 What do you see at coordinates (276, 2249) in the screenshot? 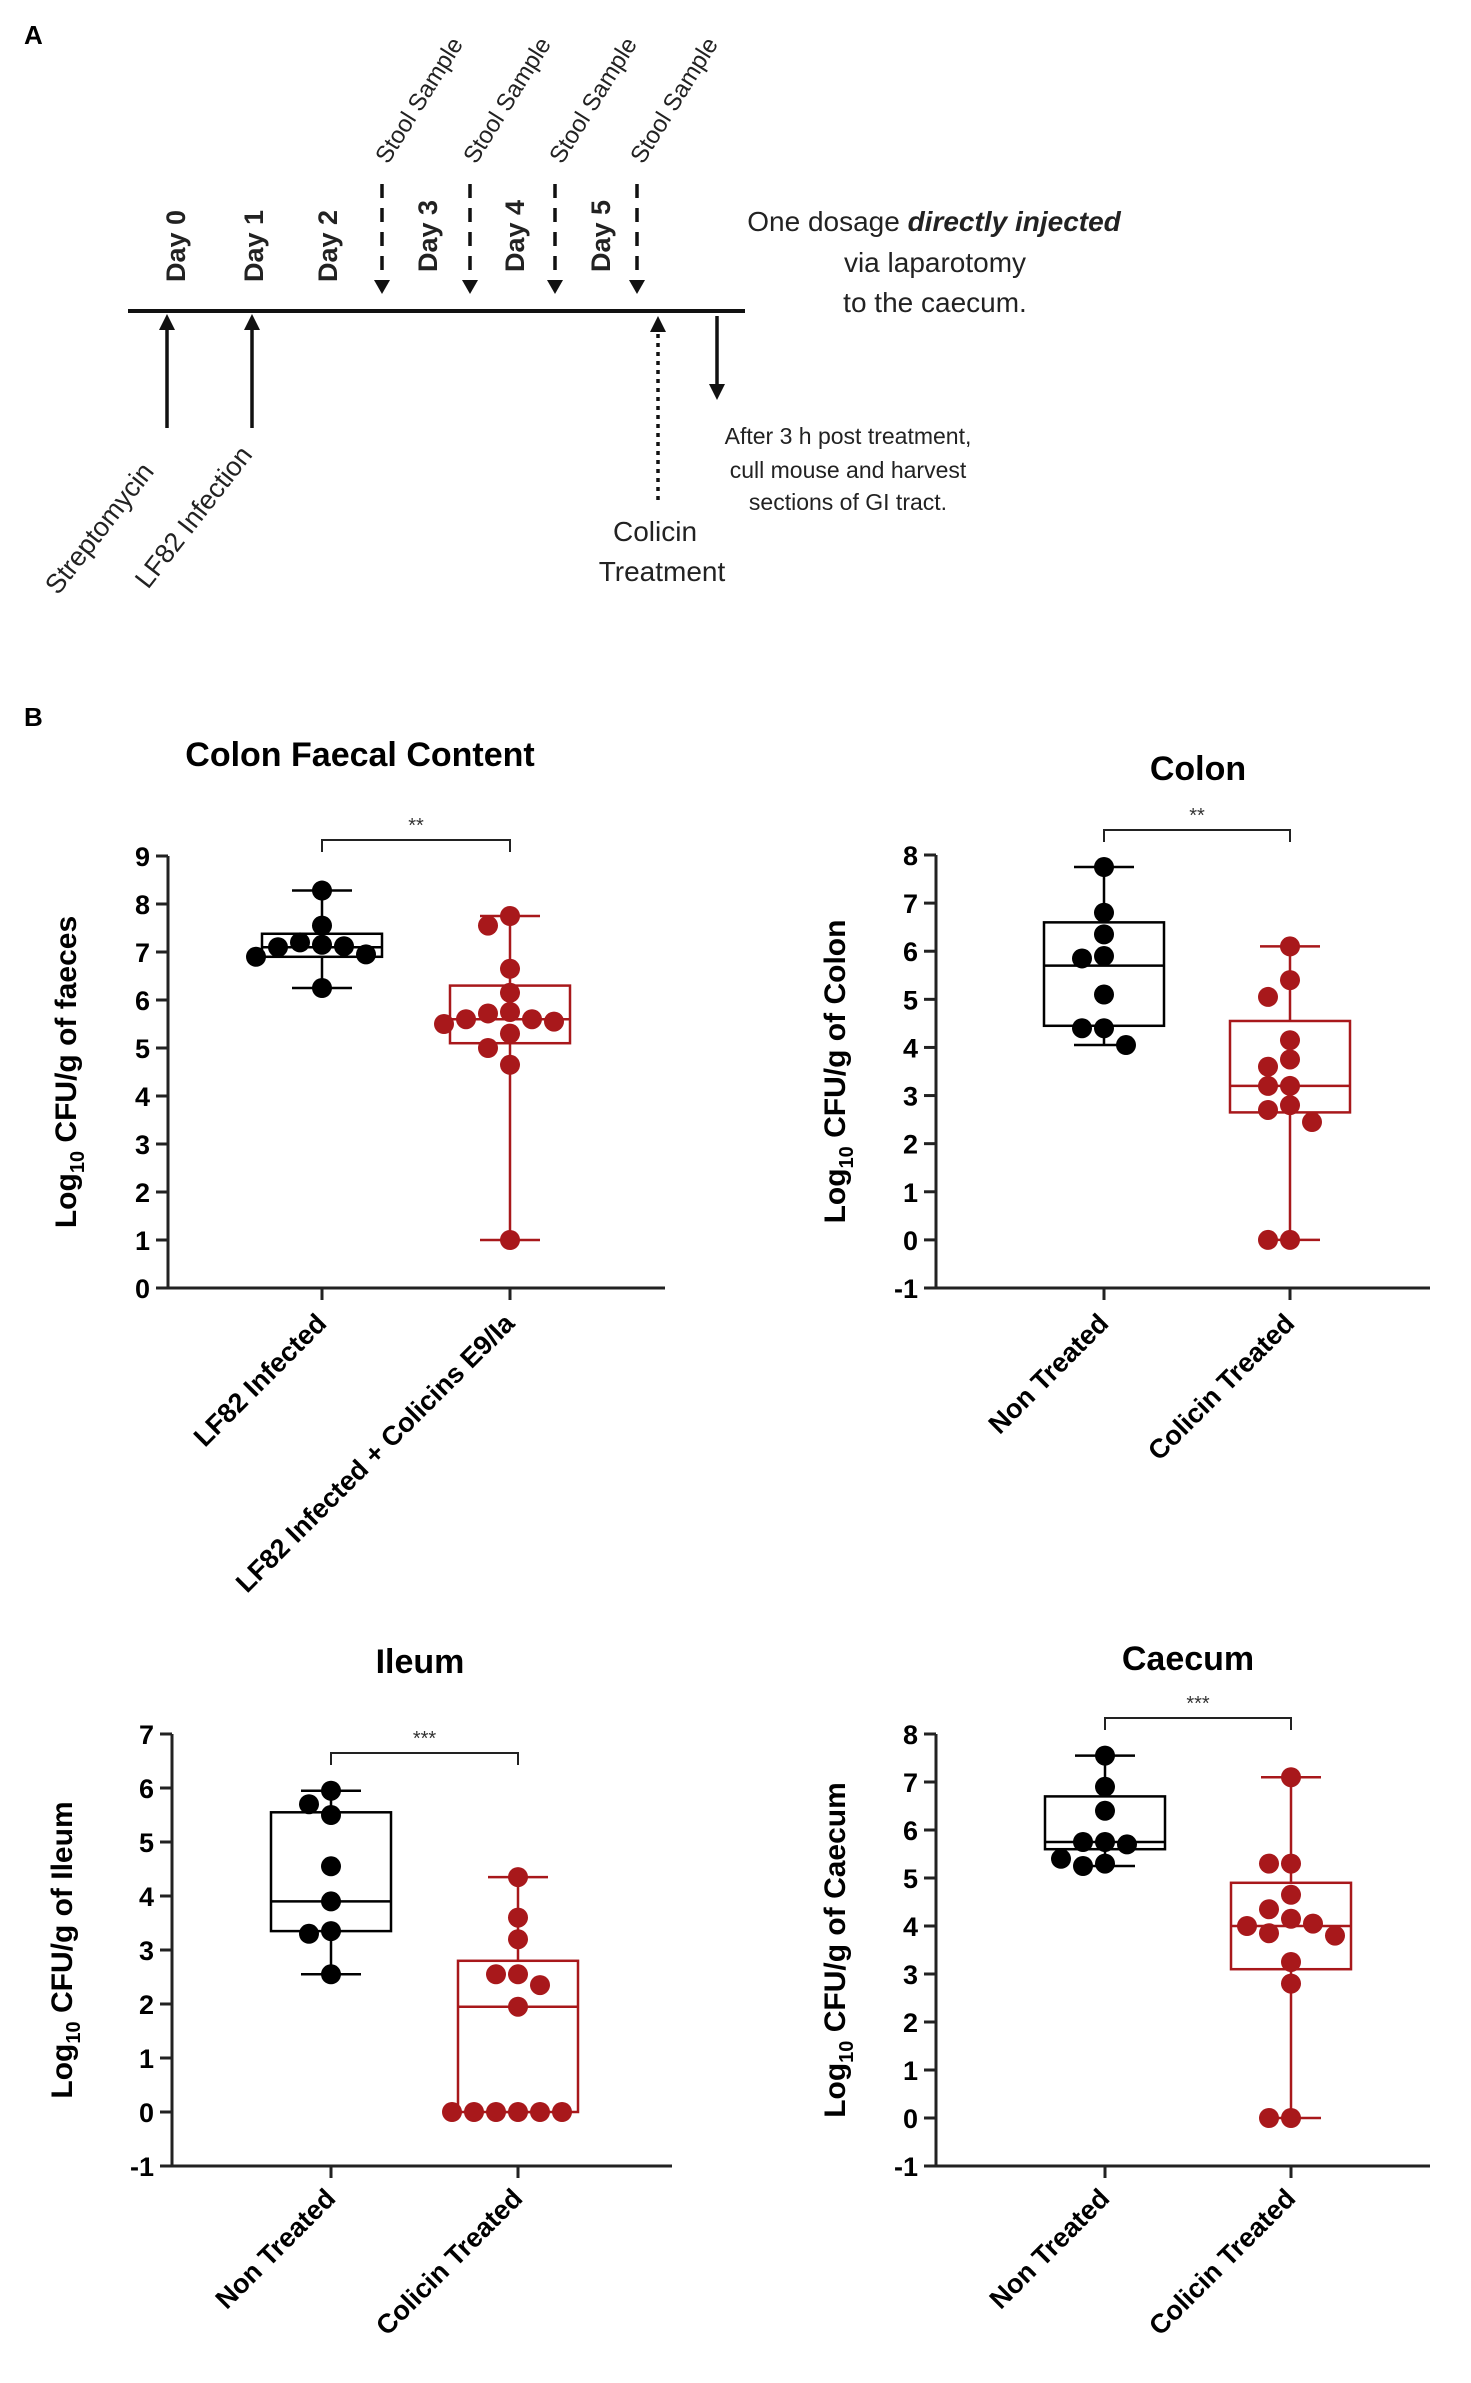
I see `x-category-label-ileum: Non Treated` at bounding box center [276, 2249].